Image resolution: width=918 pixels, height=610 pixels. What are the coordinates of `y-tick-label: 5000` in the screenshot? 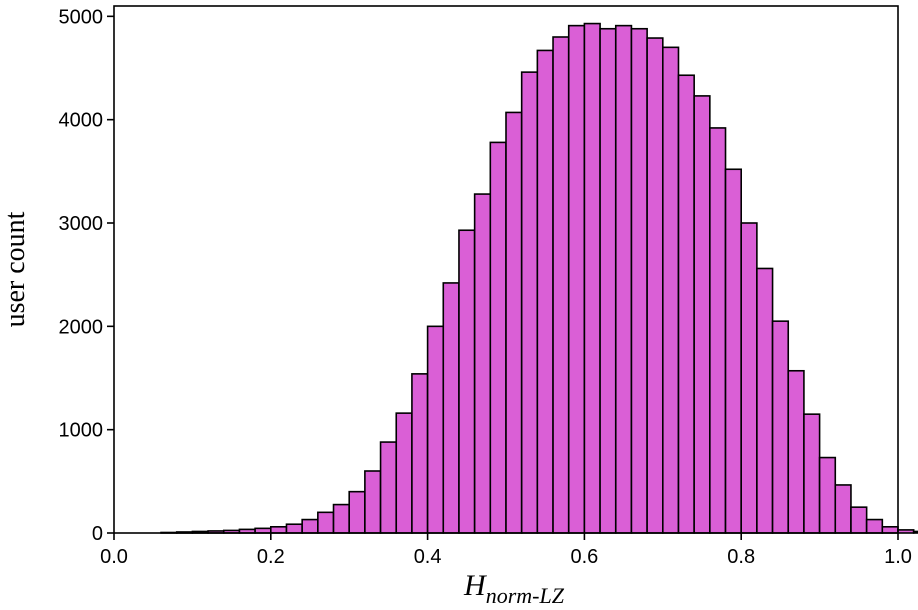 It's located at (81, 17).